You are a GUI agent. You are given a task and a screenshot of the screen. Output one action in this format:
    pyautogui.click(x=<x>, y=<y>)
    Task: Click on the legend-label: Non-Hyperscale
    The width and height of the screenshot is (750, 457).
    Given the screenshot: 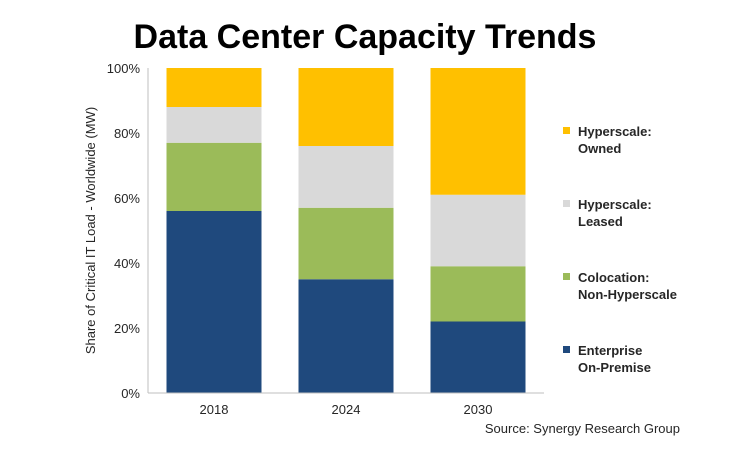 What is the action you would take?
    pyautogui.click(x=627, y=294)
    